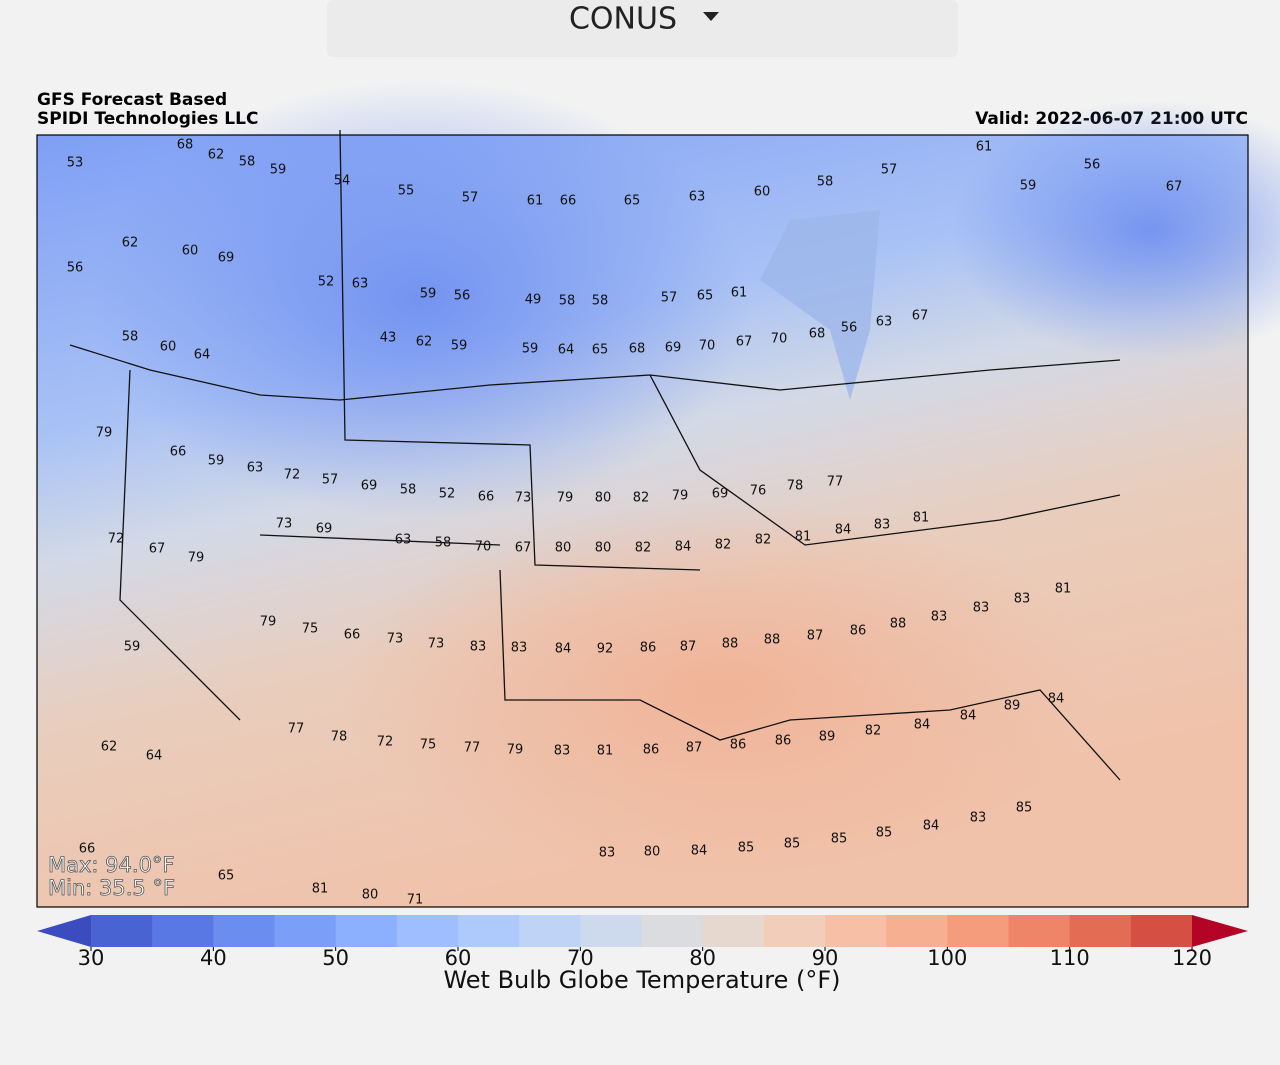 The image size is (1280, 1065). What do you see at coordinates (428, 745) in the screenshot?
I see `station-value: 75` at bounding box center [428, 745].